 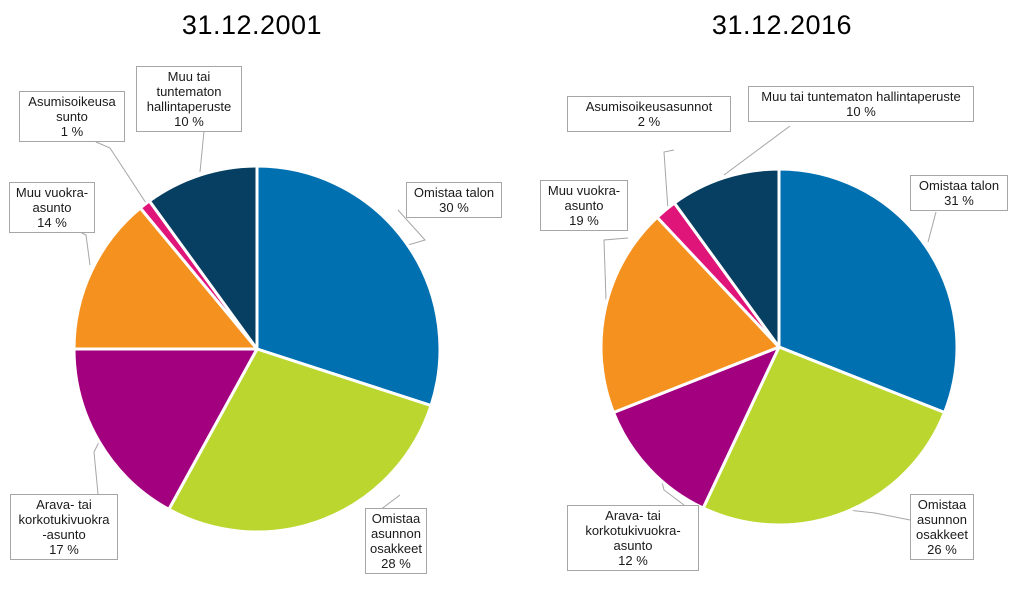 What do you see at coordinates (396, 541) in the screenshot?
I see `label-2001-omistaa-osakkeet: Omistaa asunnon osakkeet 28 %` at bounding box center [396, 541].